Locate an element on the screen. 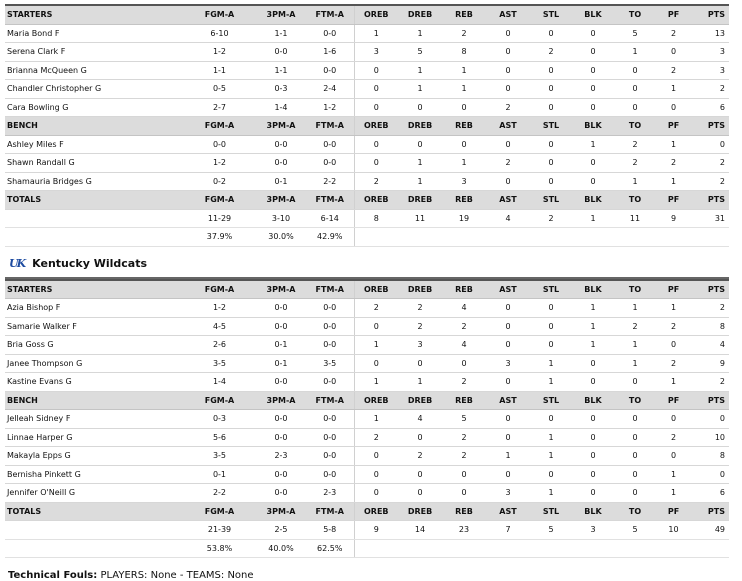  total-cell: 2 is located at coordinates (551, 218).